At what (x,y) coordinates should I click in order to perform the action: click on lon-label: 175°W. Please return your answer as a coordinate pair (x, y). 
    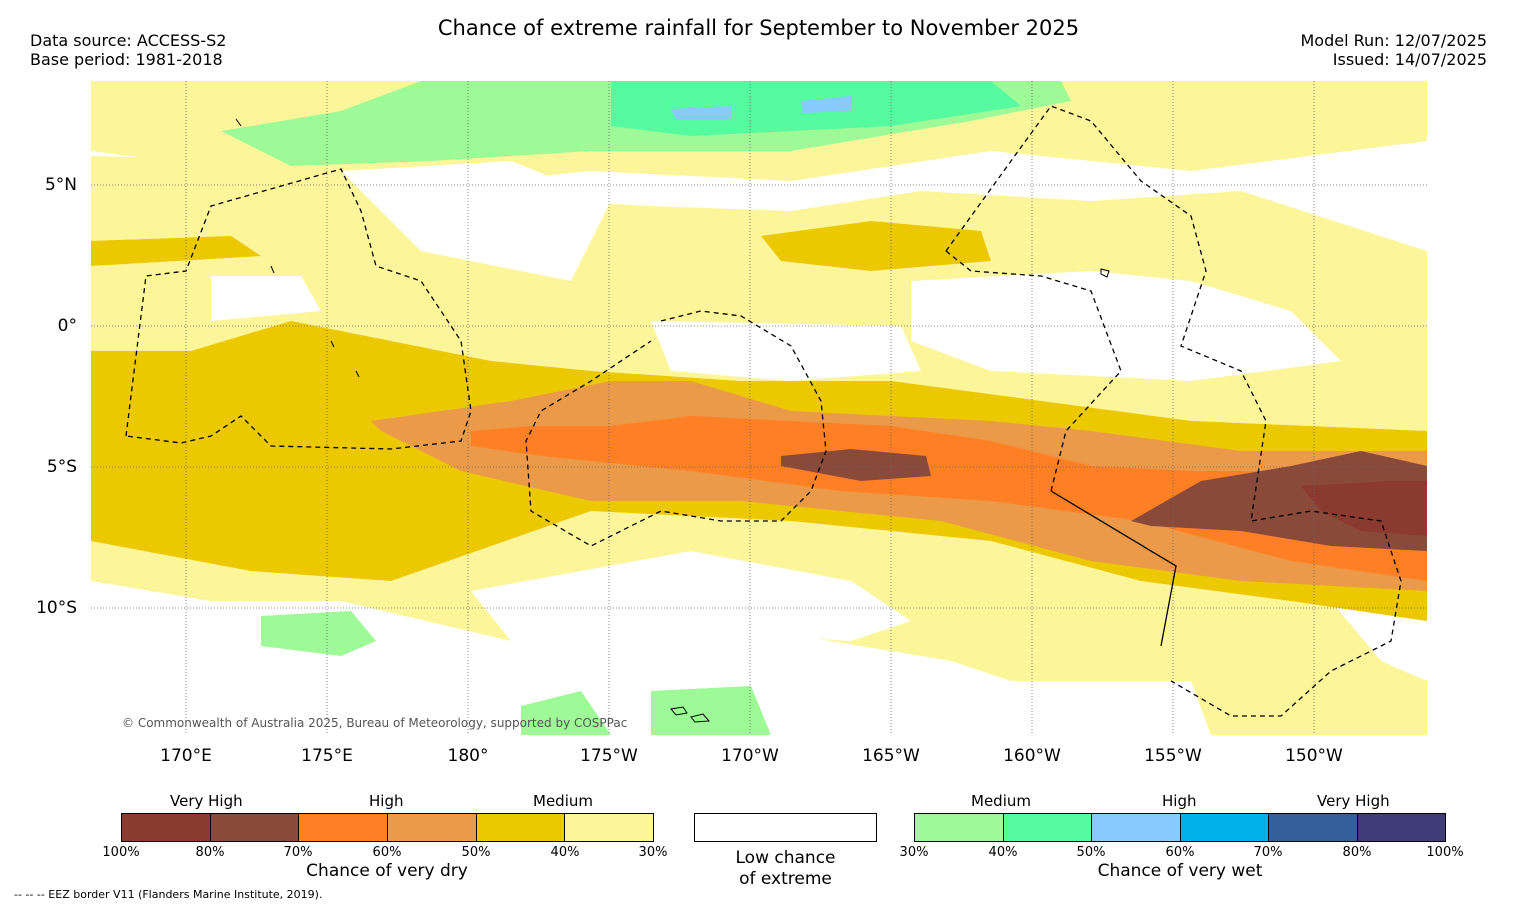
    Looking at the image, I should click on (609, 756).